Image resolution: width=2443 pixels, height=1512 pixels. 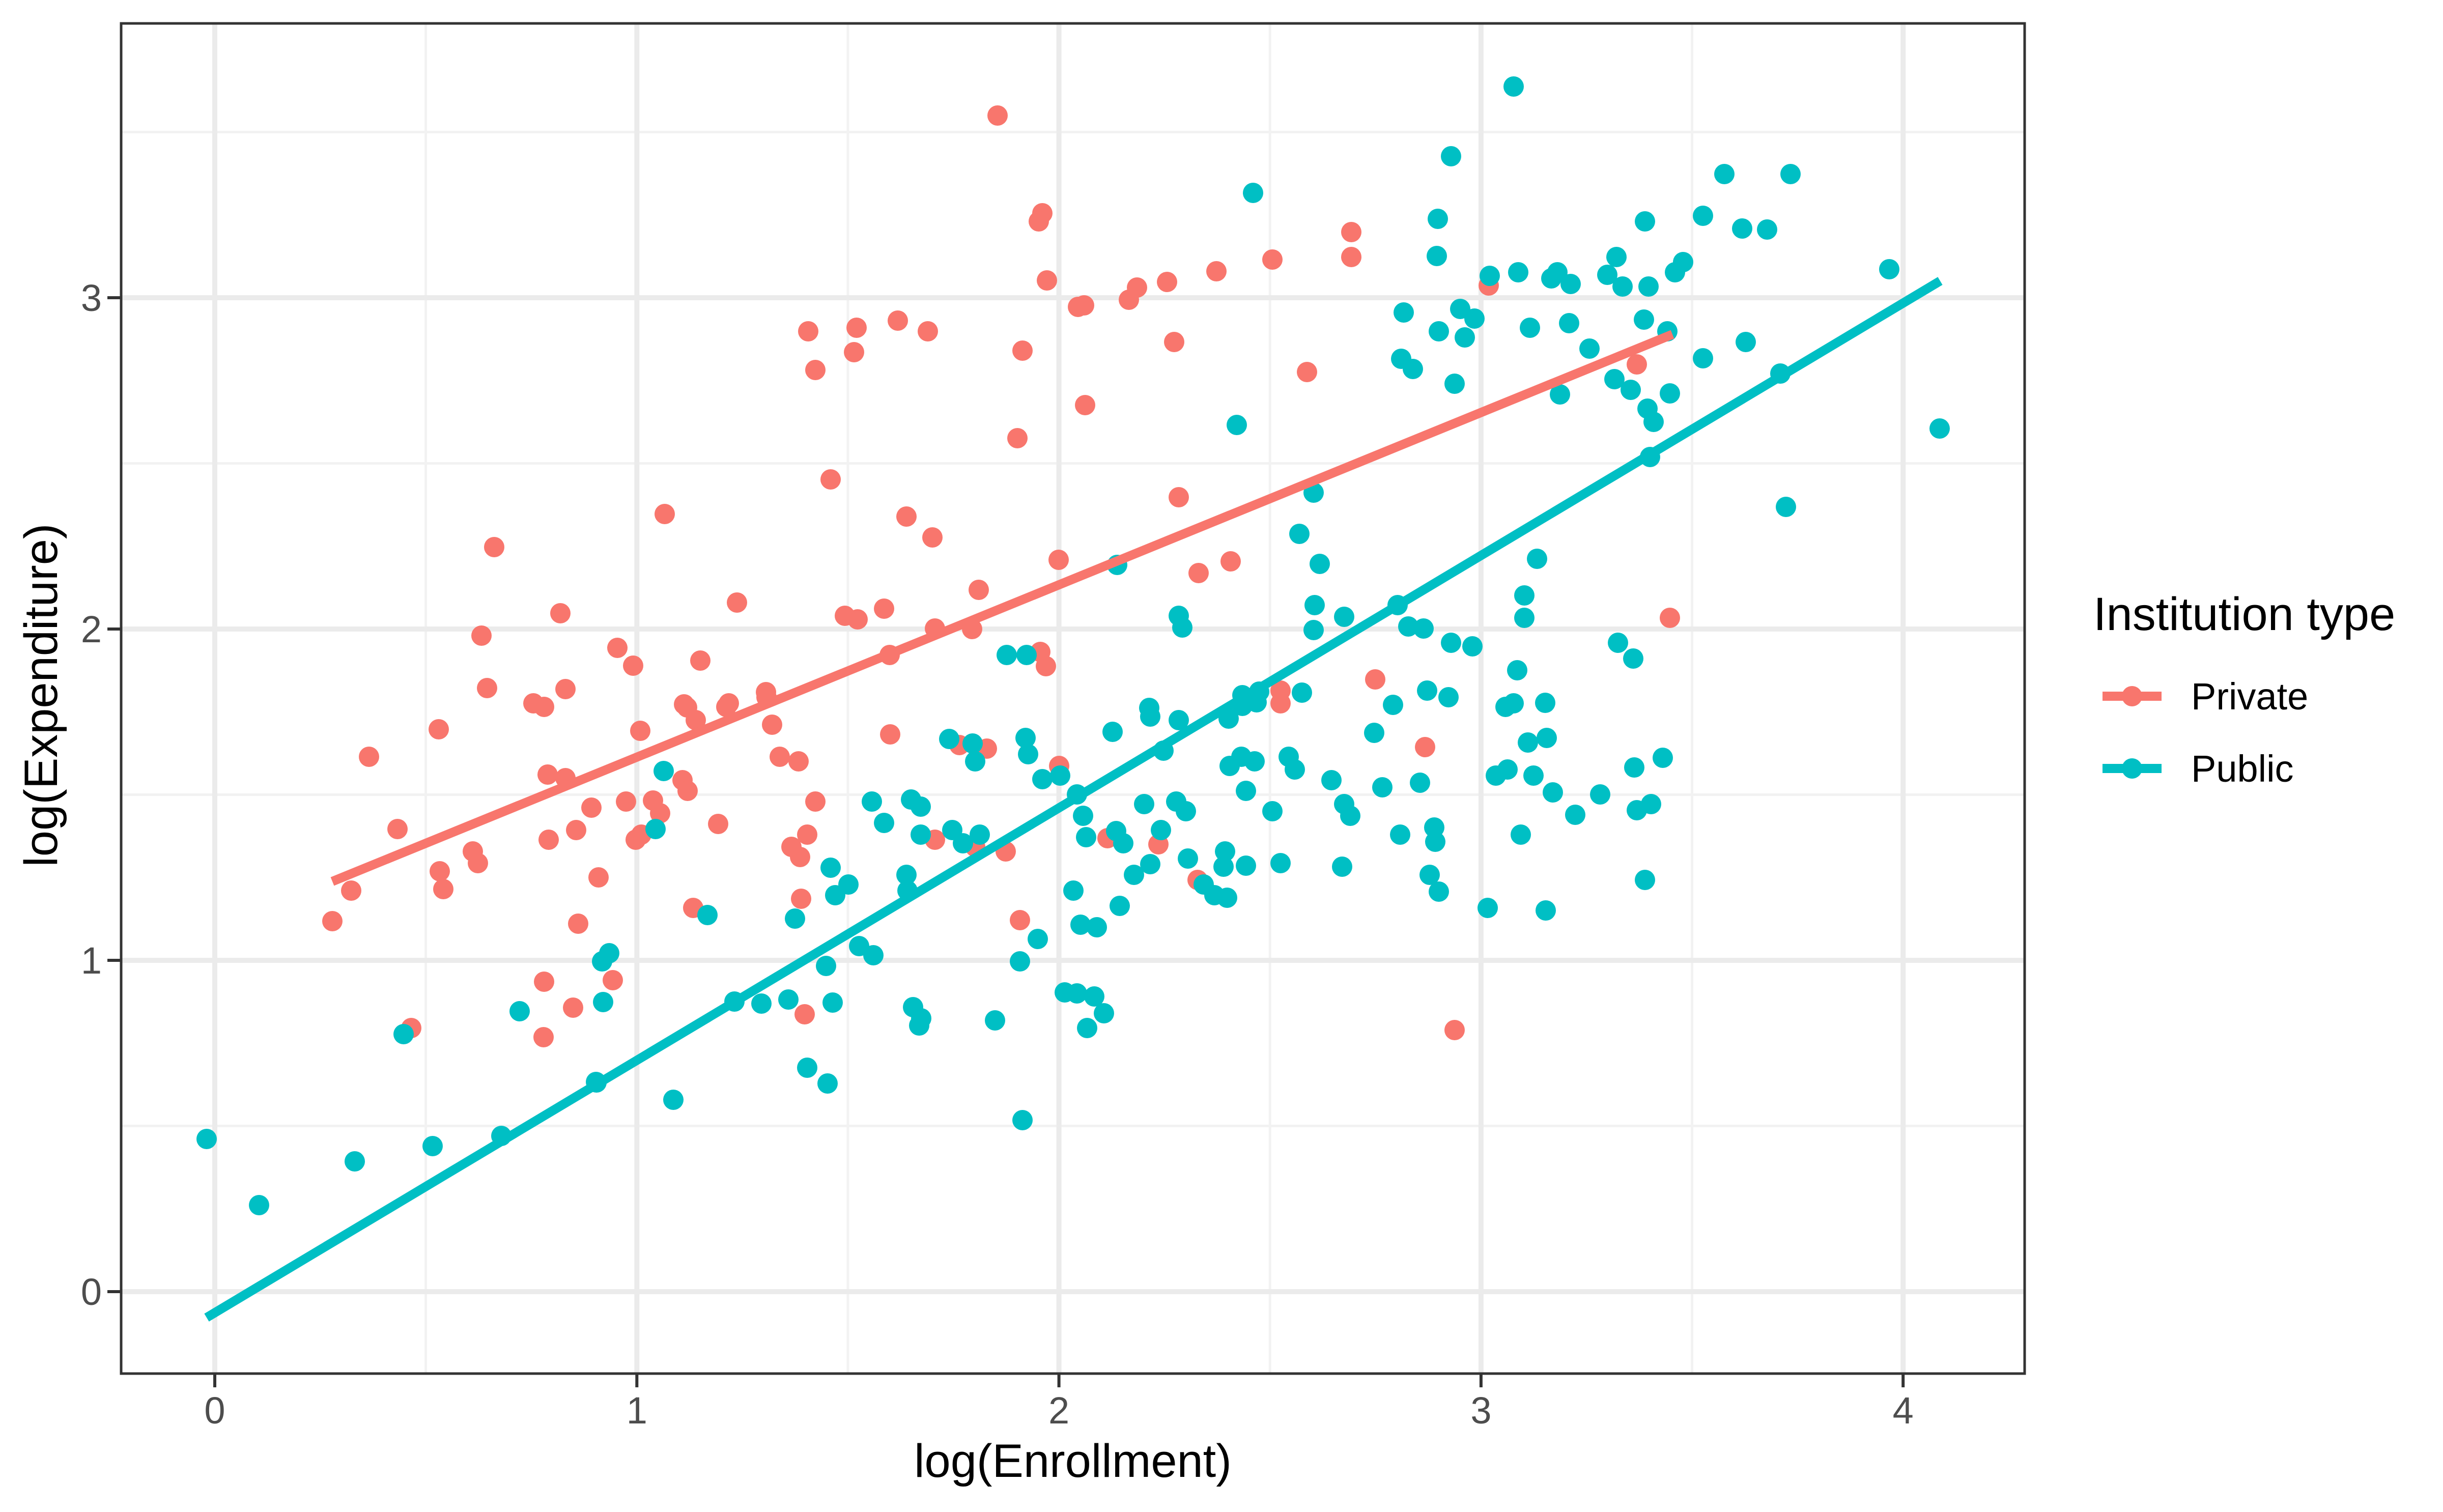 I want to click on svg-text: Institution type, so click(x=2244, y=614).